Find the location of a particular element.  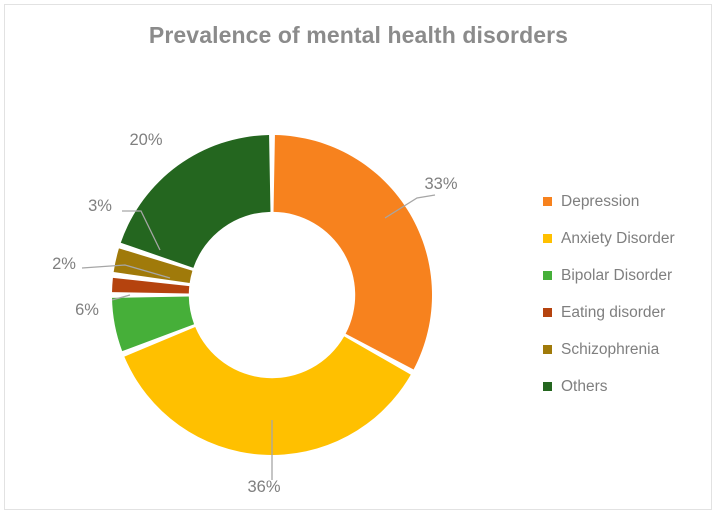

slice-data-label: 6% is located at coordinates (87, 310).